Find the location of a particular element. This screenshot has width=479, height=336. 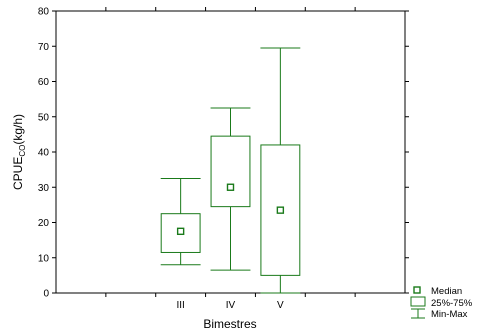

y-tick-label: 50 is located at coordinates (44, 117).